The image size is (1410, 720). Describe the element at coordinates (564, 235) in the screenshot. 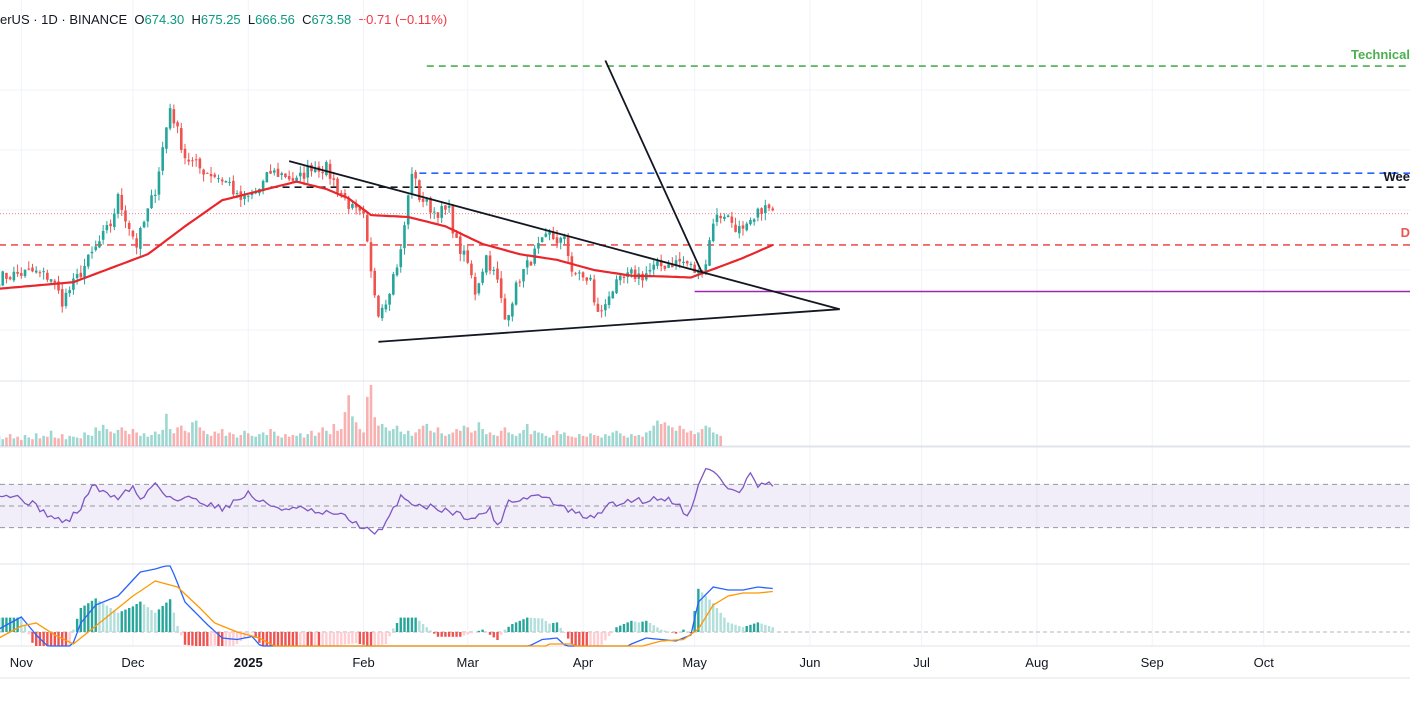

I see `trendline` at that location.